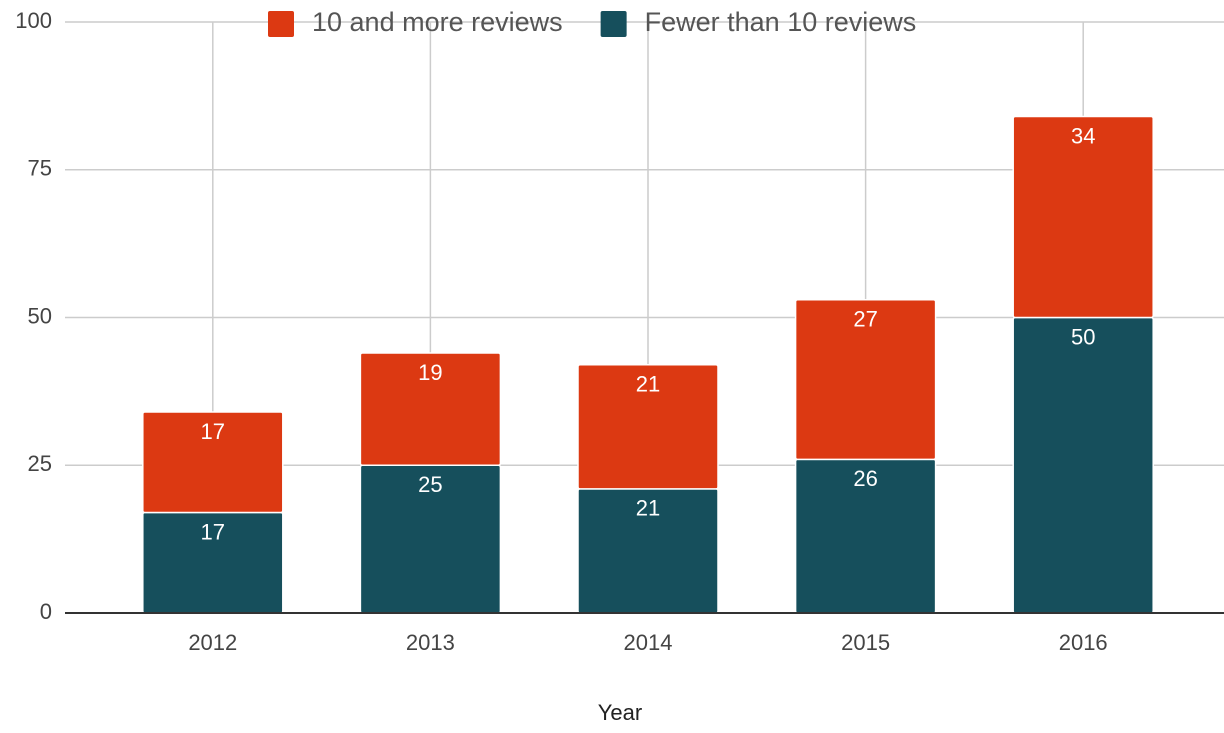 This screenshot has width=1224, height=733. What do you see at coordinates (437, 22) in the screenshot?
I see `legend-label: 10 and more reviews` at bounding box center [437, 22].